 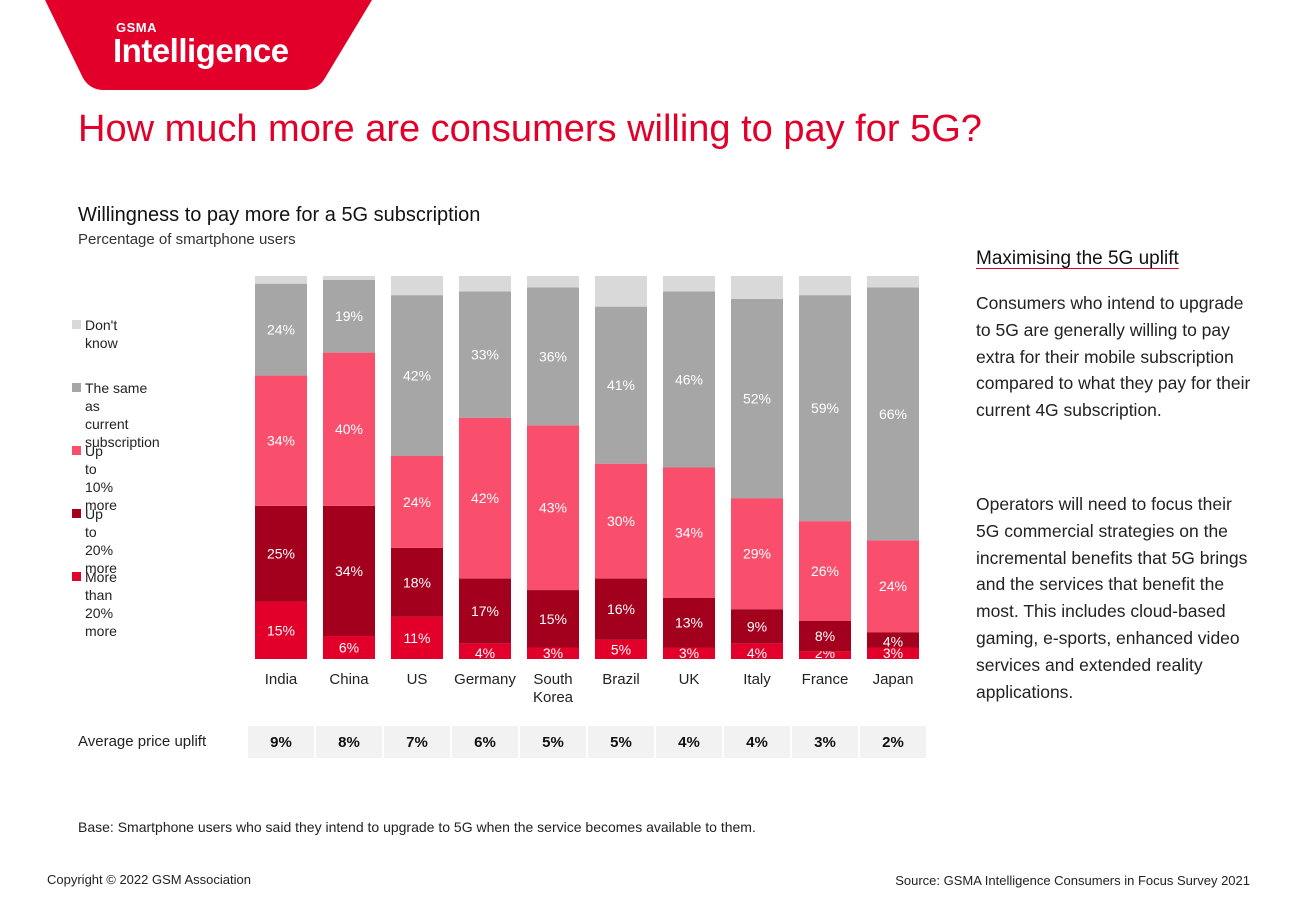 What do you see at coordinates (101, 541) in the screenshot?
I see `legend-label: Up to 20% more` at bounding box center [101, 541].